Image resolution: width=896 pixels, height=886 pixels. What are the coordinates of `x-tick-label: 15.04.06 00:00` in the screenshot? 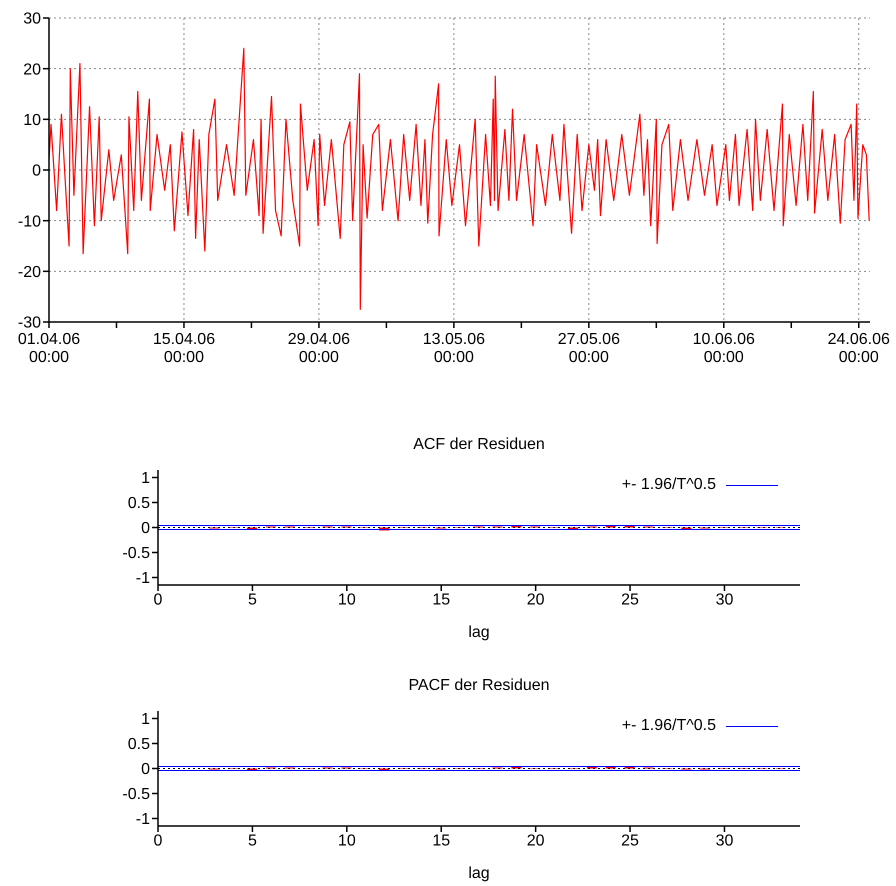 It's located at (184, 348).